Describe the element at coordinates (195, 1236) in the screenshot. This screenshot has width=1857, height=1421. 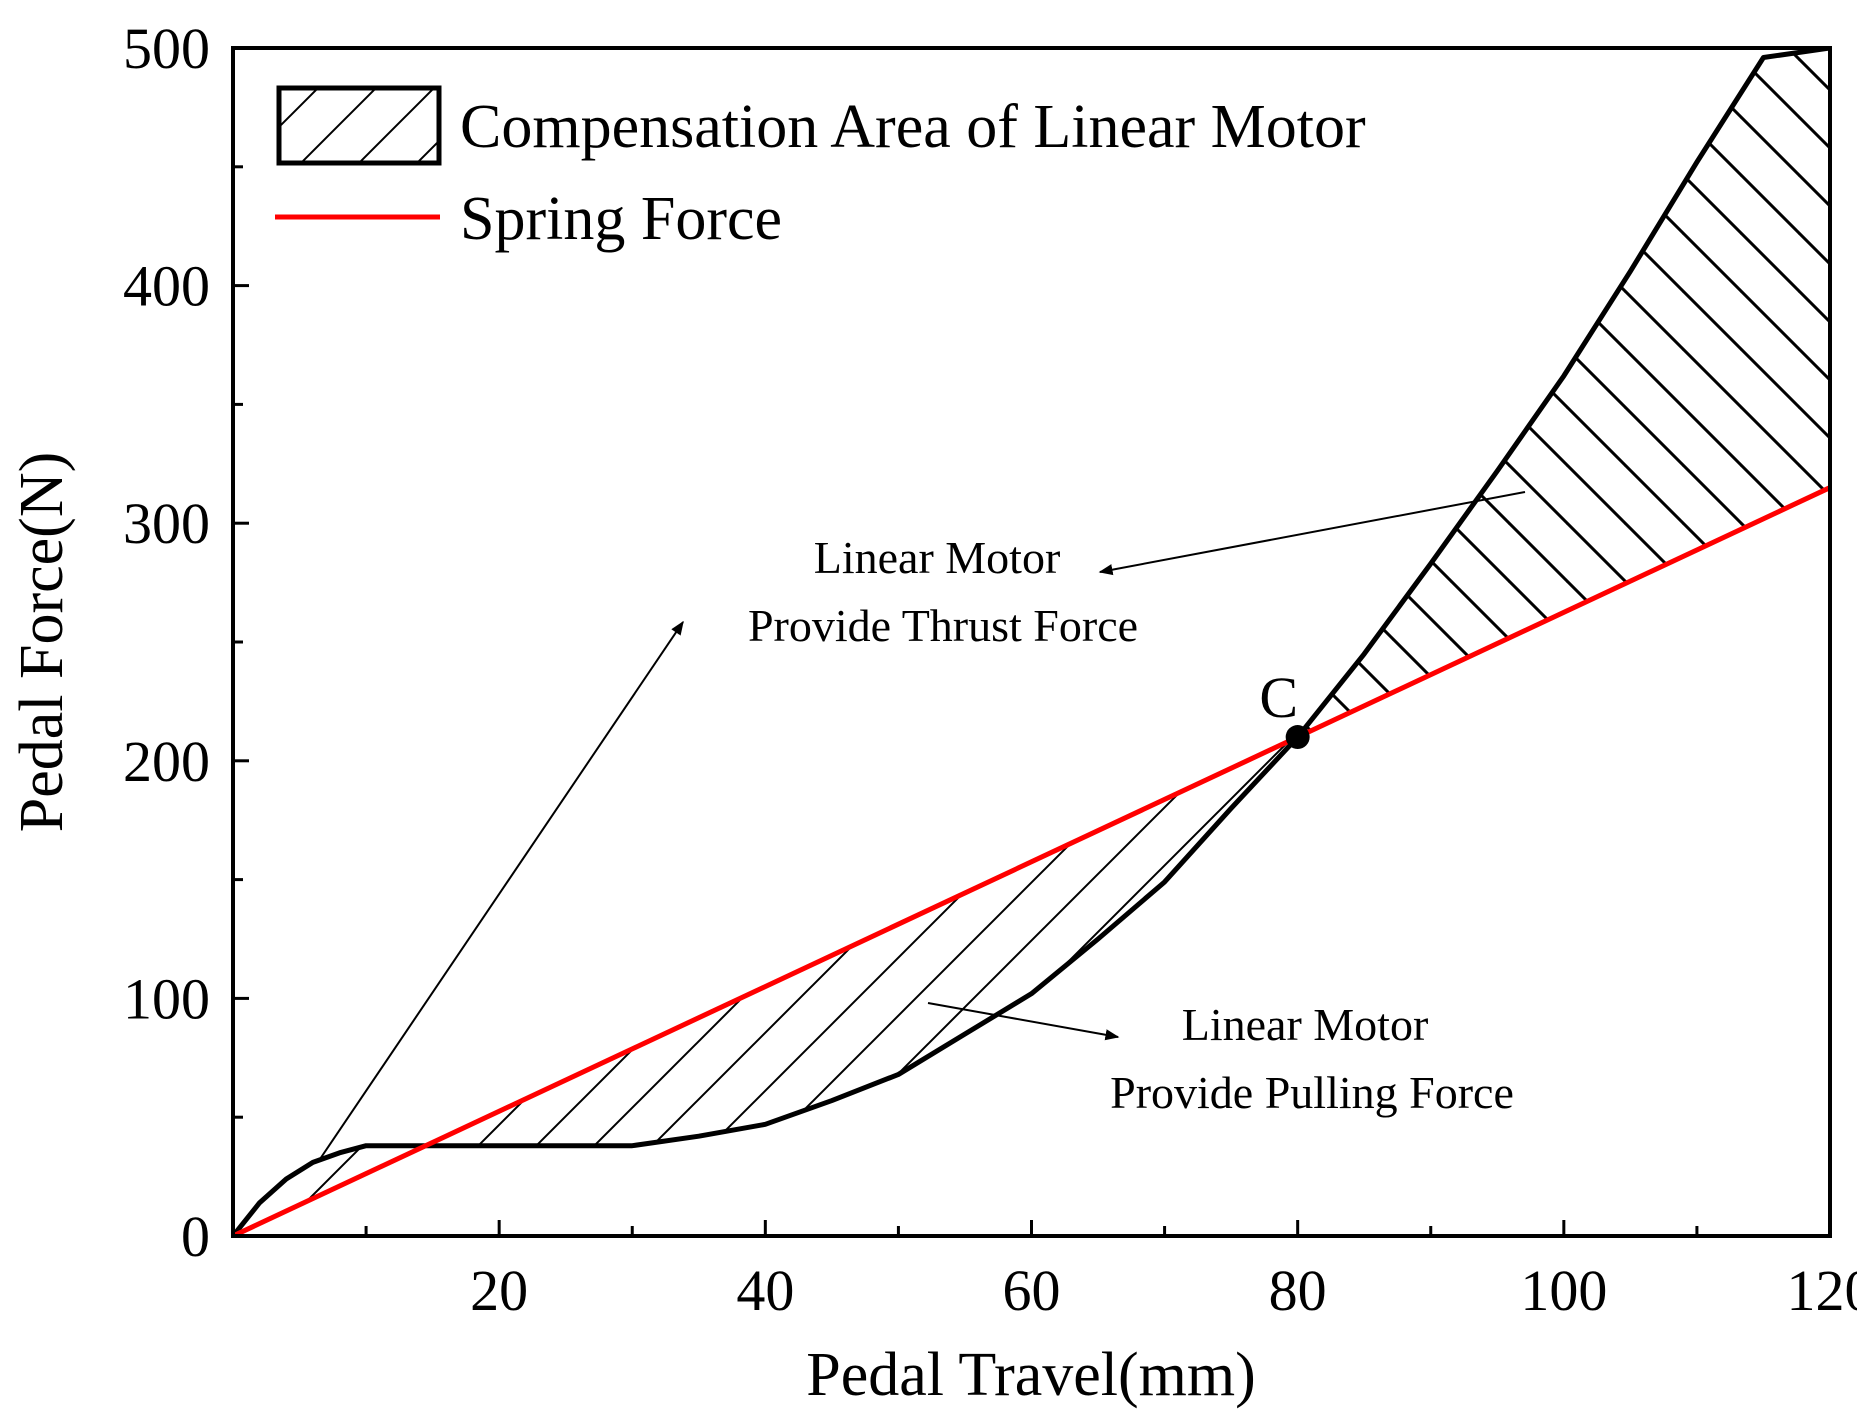
I see `y-tick-label: 0` at that location.